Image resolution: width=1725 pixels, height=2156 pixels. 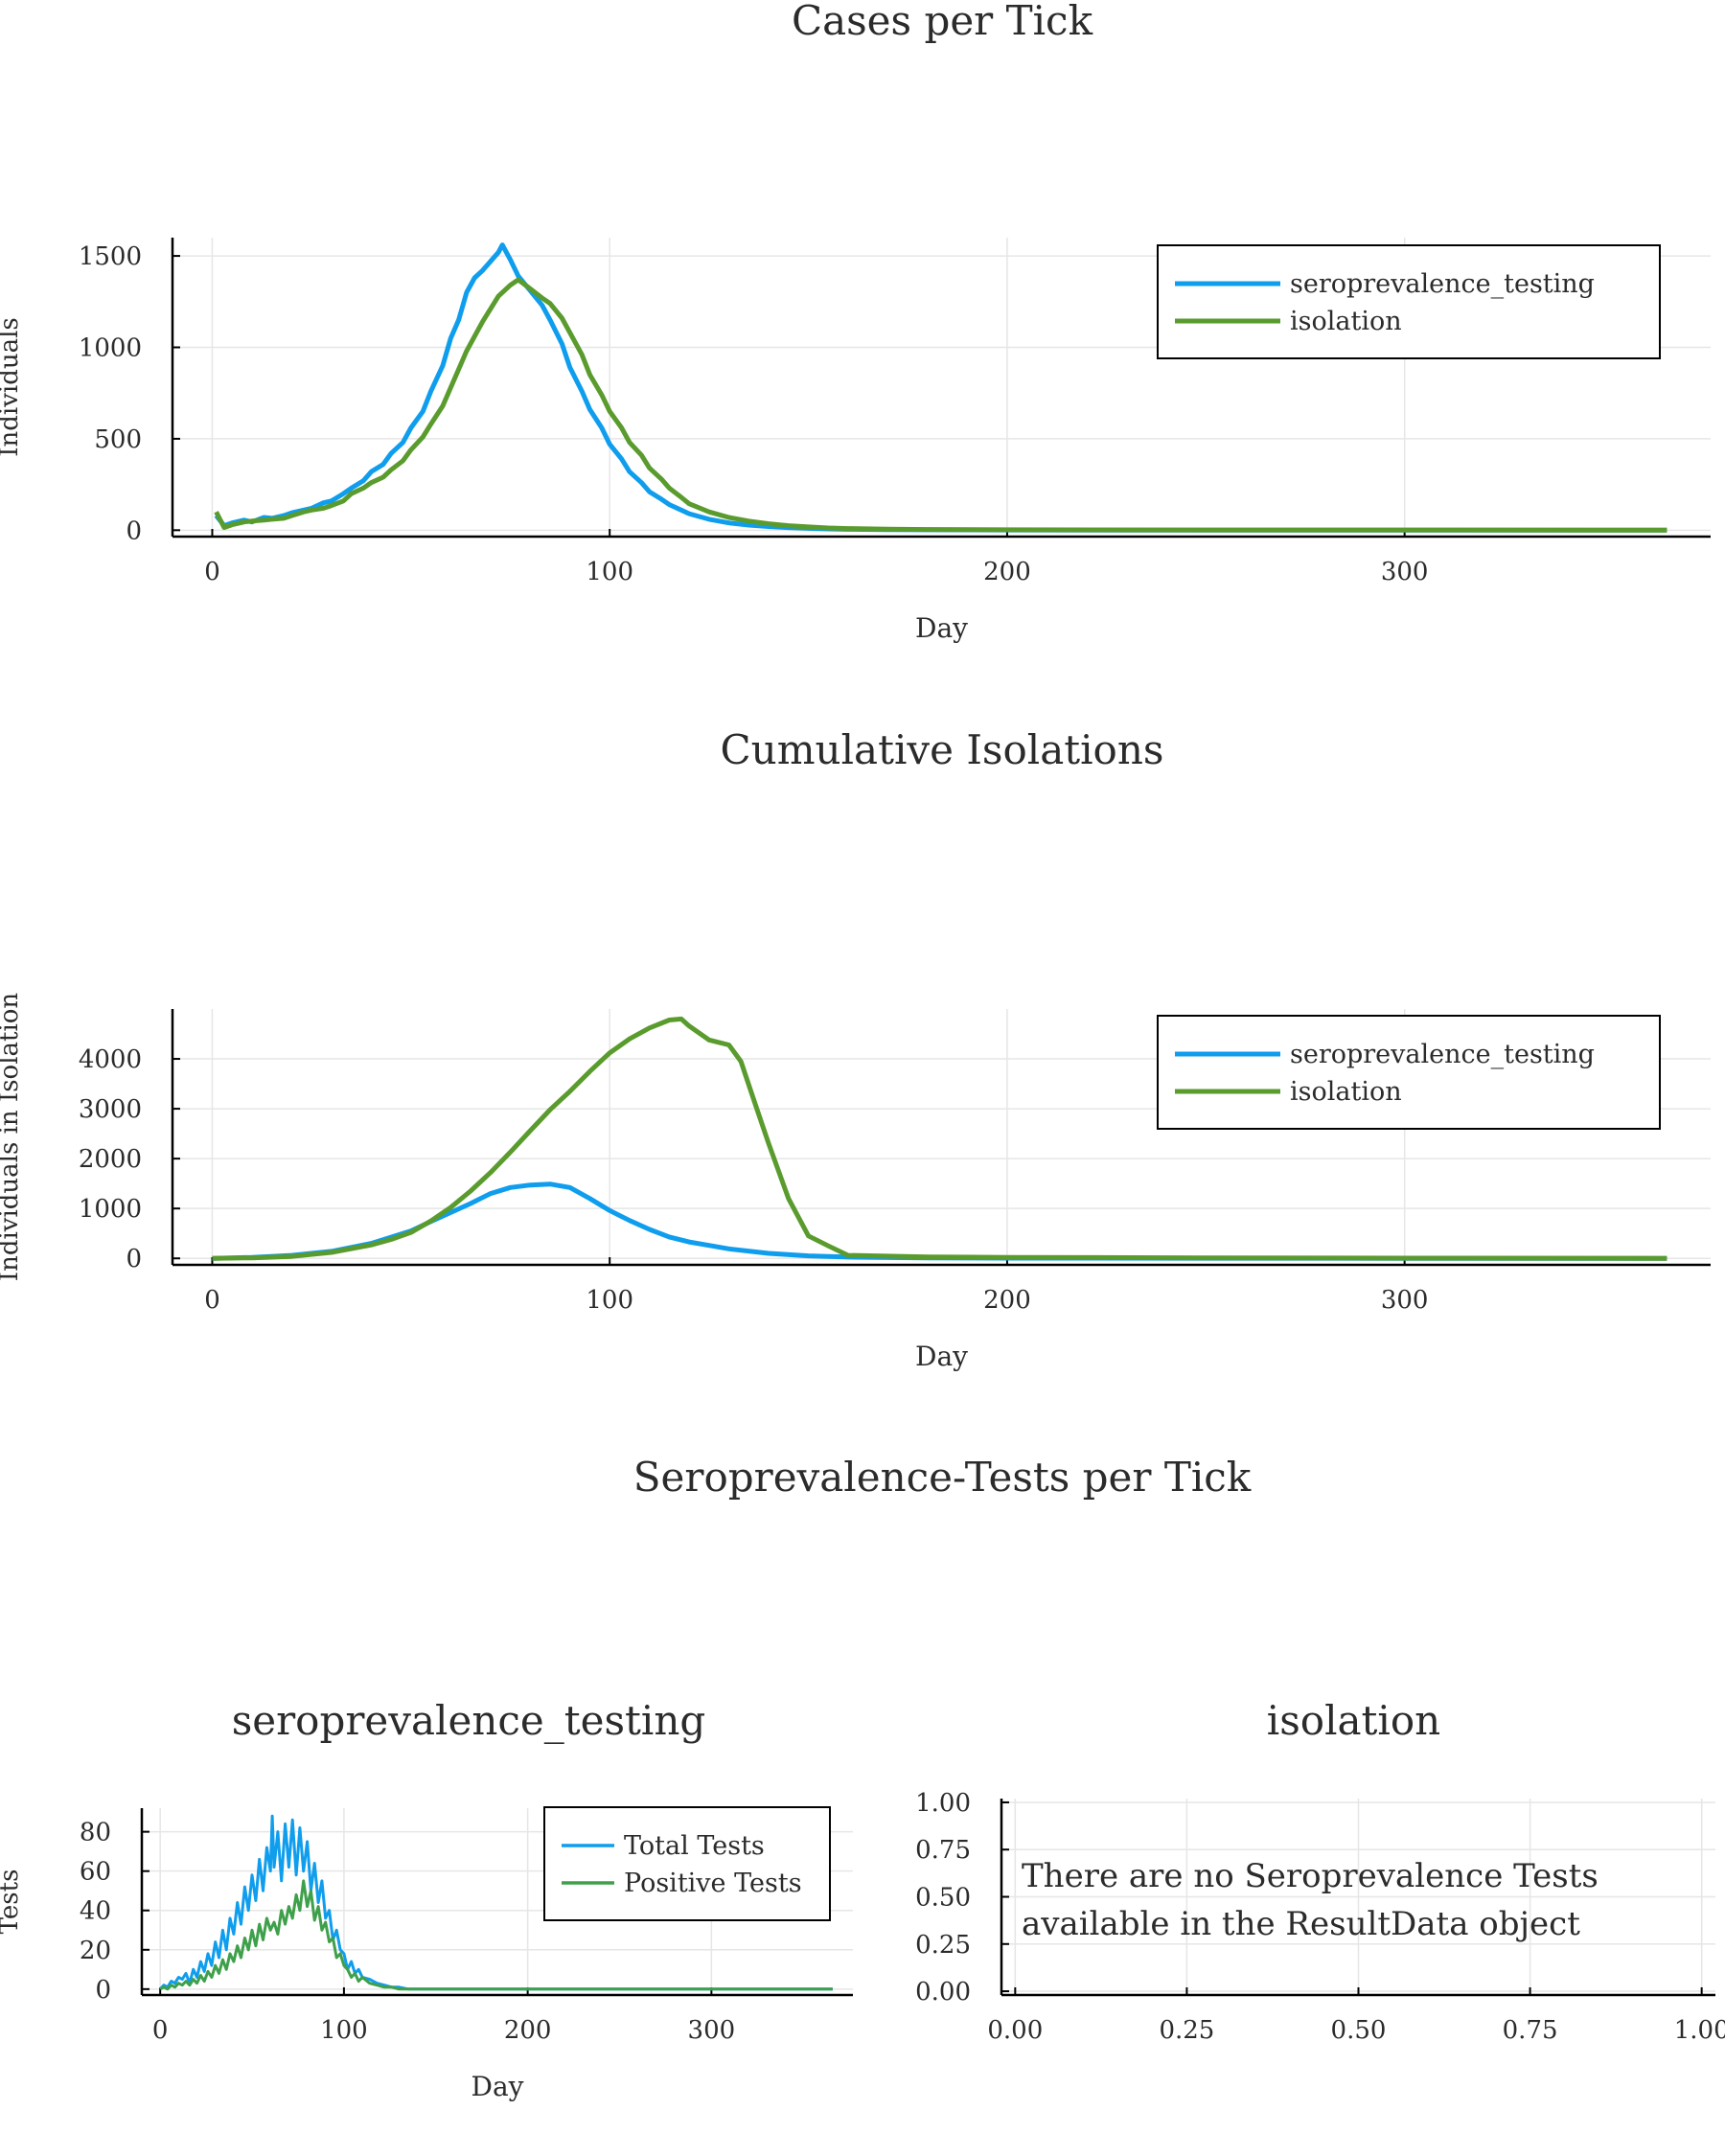 I want to click on annotation-text: There are no Seroprevalence Tests, so click(x=1310, y=1876).